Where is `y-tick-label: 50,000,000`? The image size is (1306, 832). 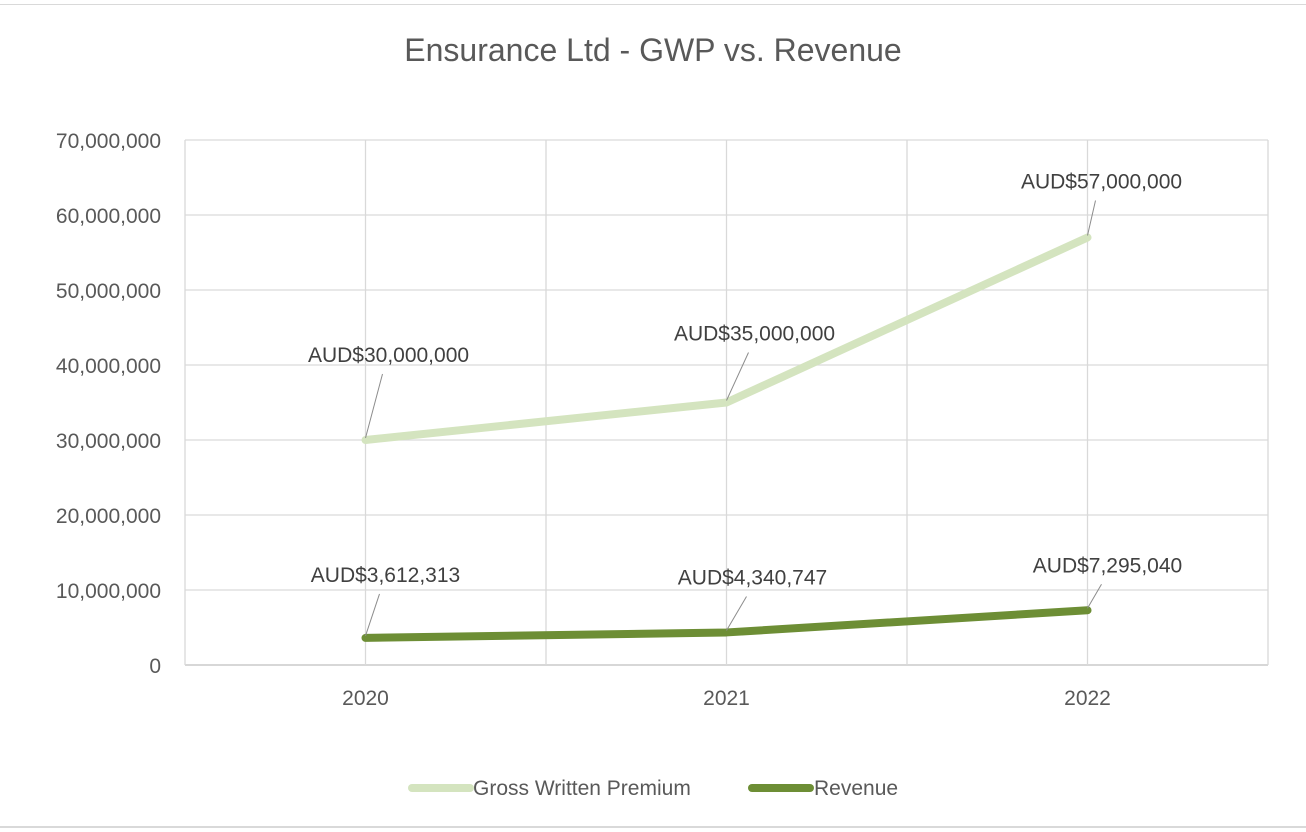
y-tick-label: 50,000,000 is located at coordinates (108, 291).